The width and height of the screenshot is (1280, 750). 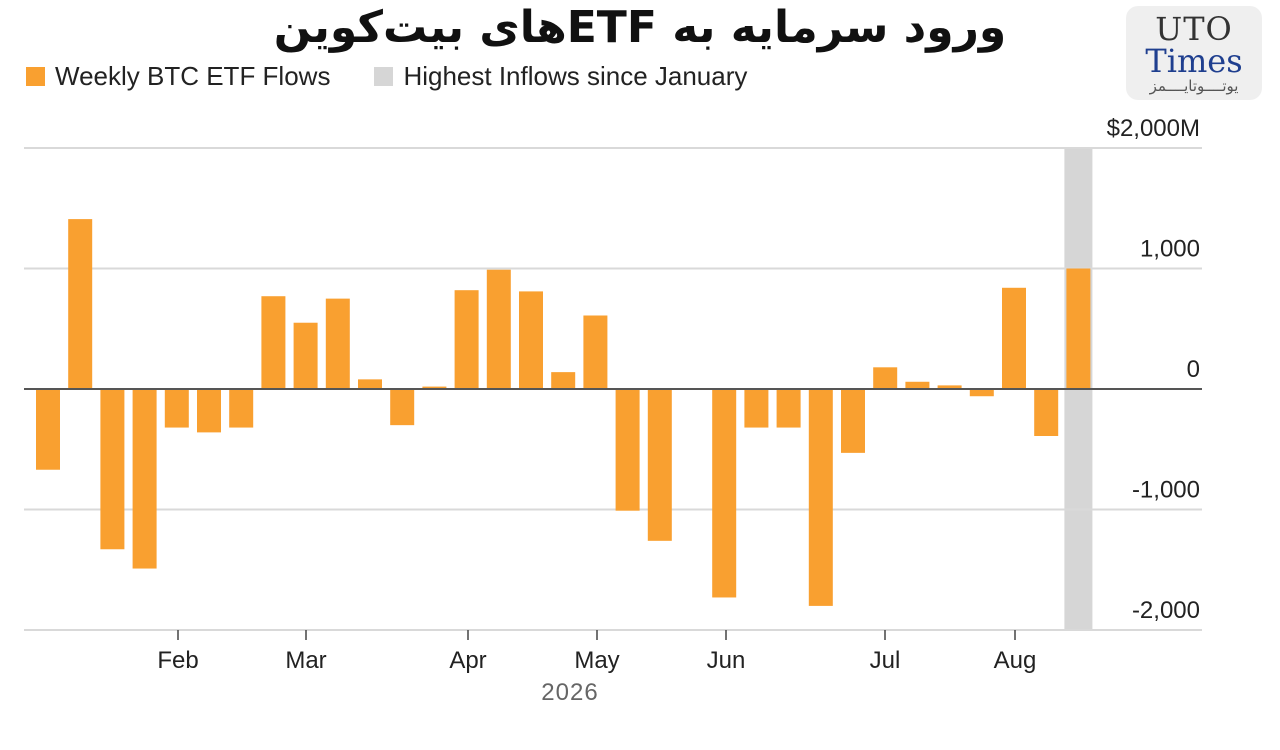 I want to click on legend-label-highlight: Highest Inflows since January, so click(x=575, y=75).